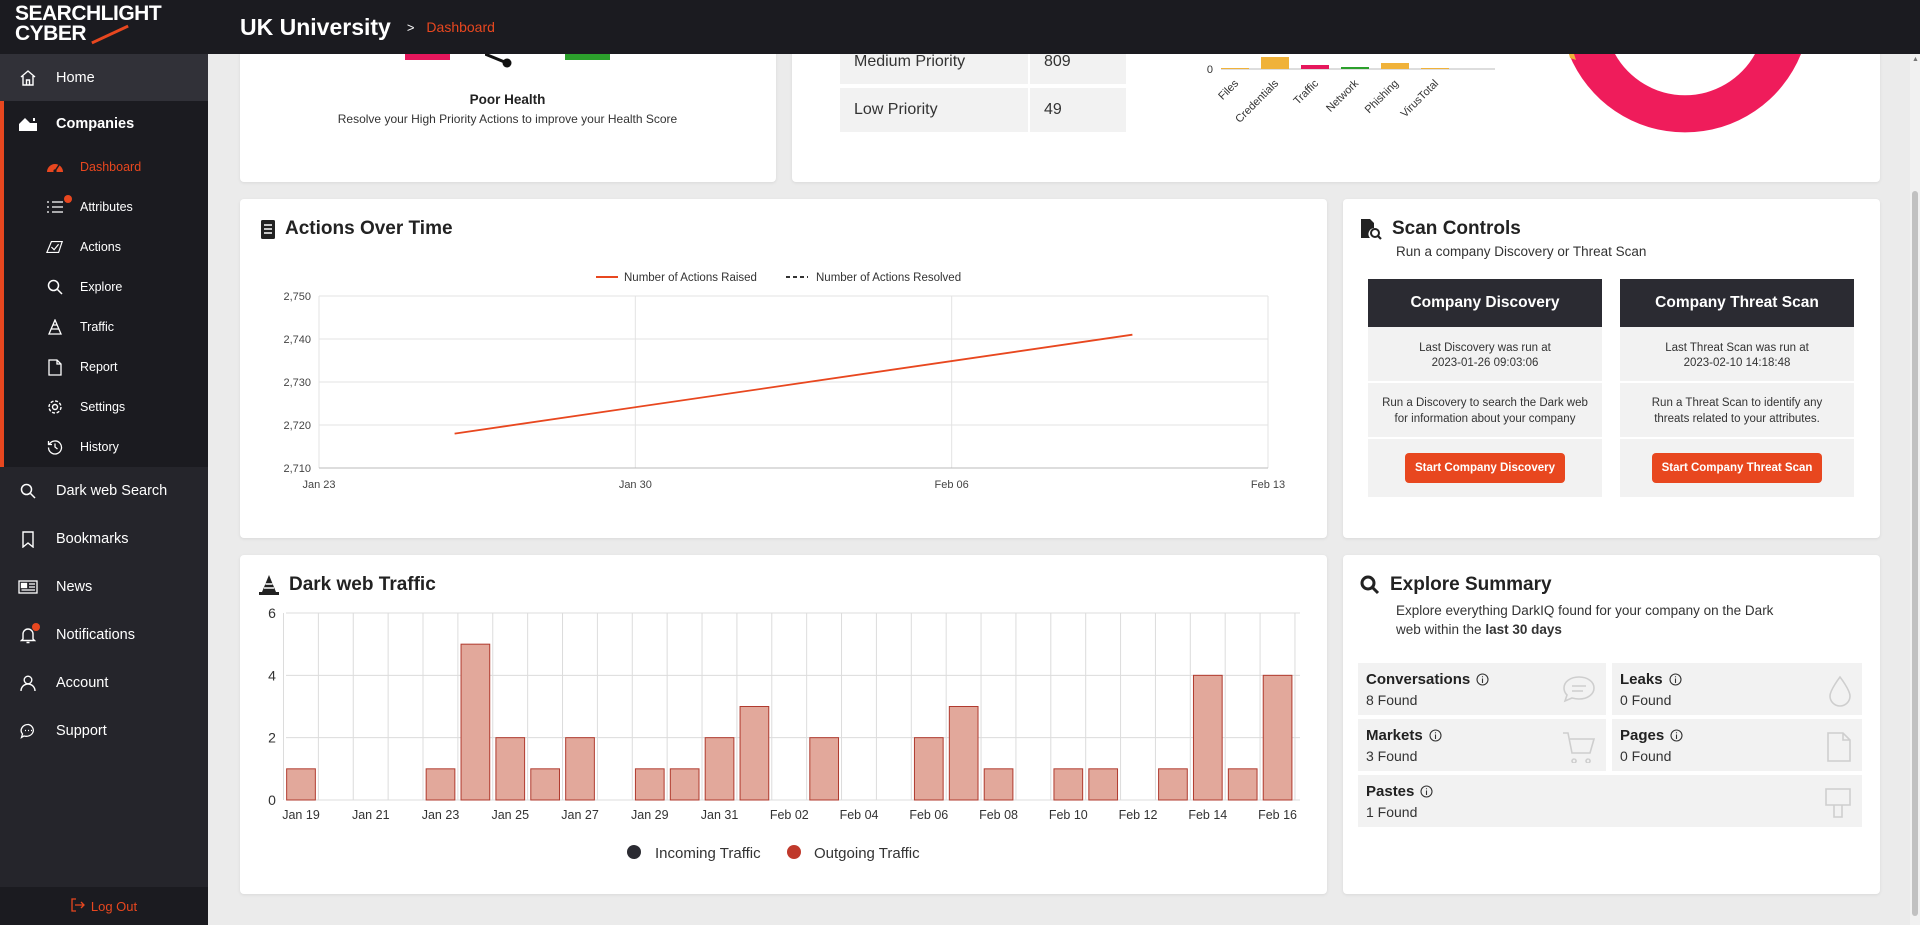 This screenshot has width=1920, height=925. I want to click on sidebar-item-actions: Actions, so click(106, 247).